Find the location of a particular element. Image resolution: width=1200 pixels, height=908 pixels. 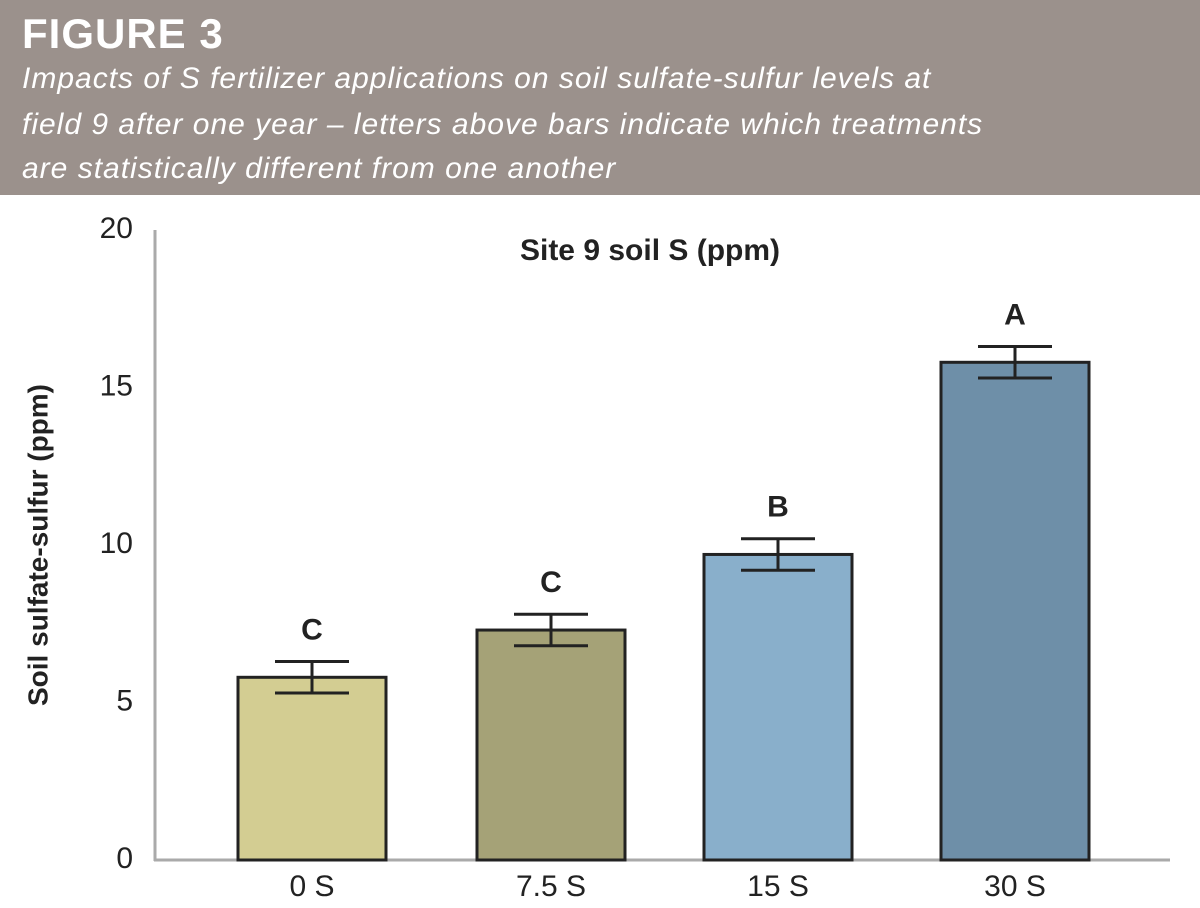

chart-title: Site 9 soil S (ppm) is located at coordinates (650, 250).